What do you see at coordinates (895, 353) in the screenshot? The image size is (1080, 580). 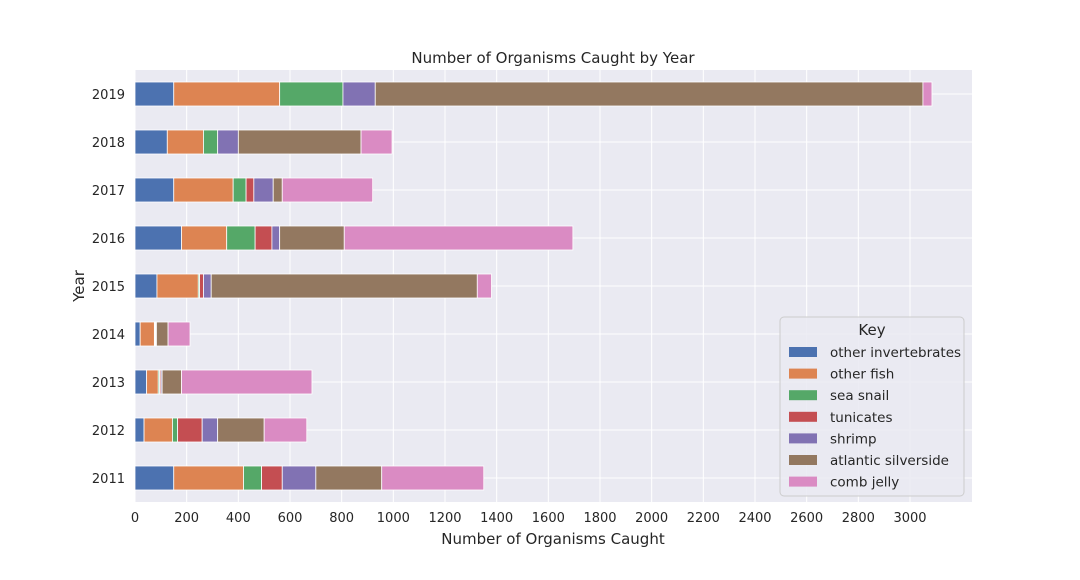 I see `legend-label: other invertebrates` at bounding box center [895, 353].